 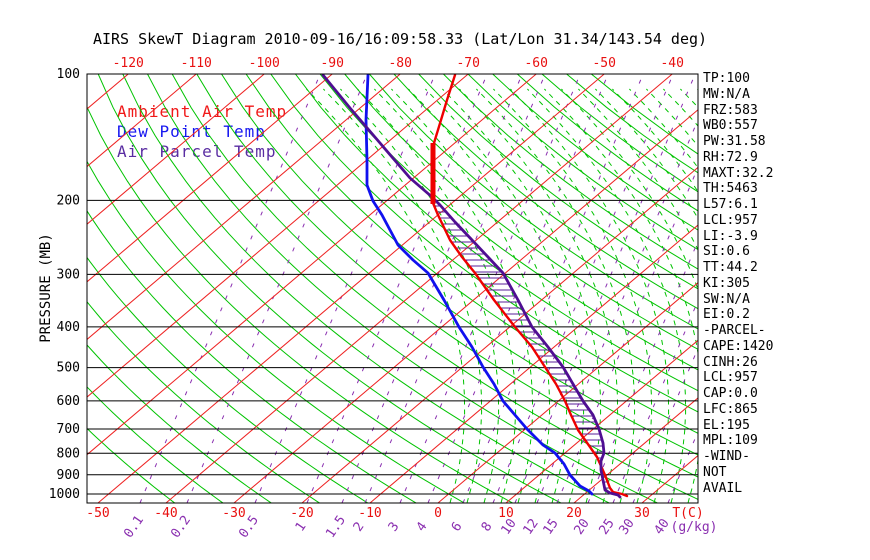 What do you see at coordinates (730, 409) in the screenshot?
I see `stat-item: LFC:865` at bounding box center [730, 409].